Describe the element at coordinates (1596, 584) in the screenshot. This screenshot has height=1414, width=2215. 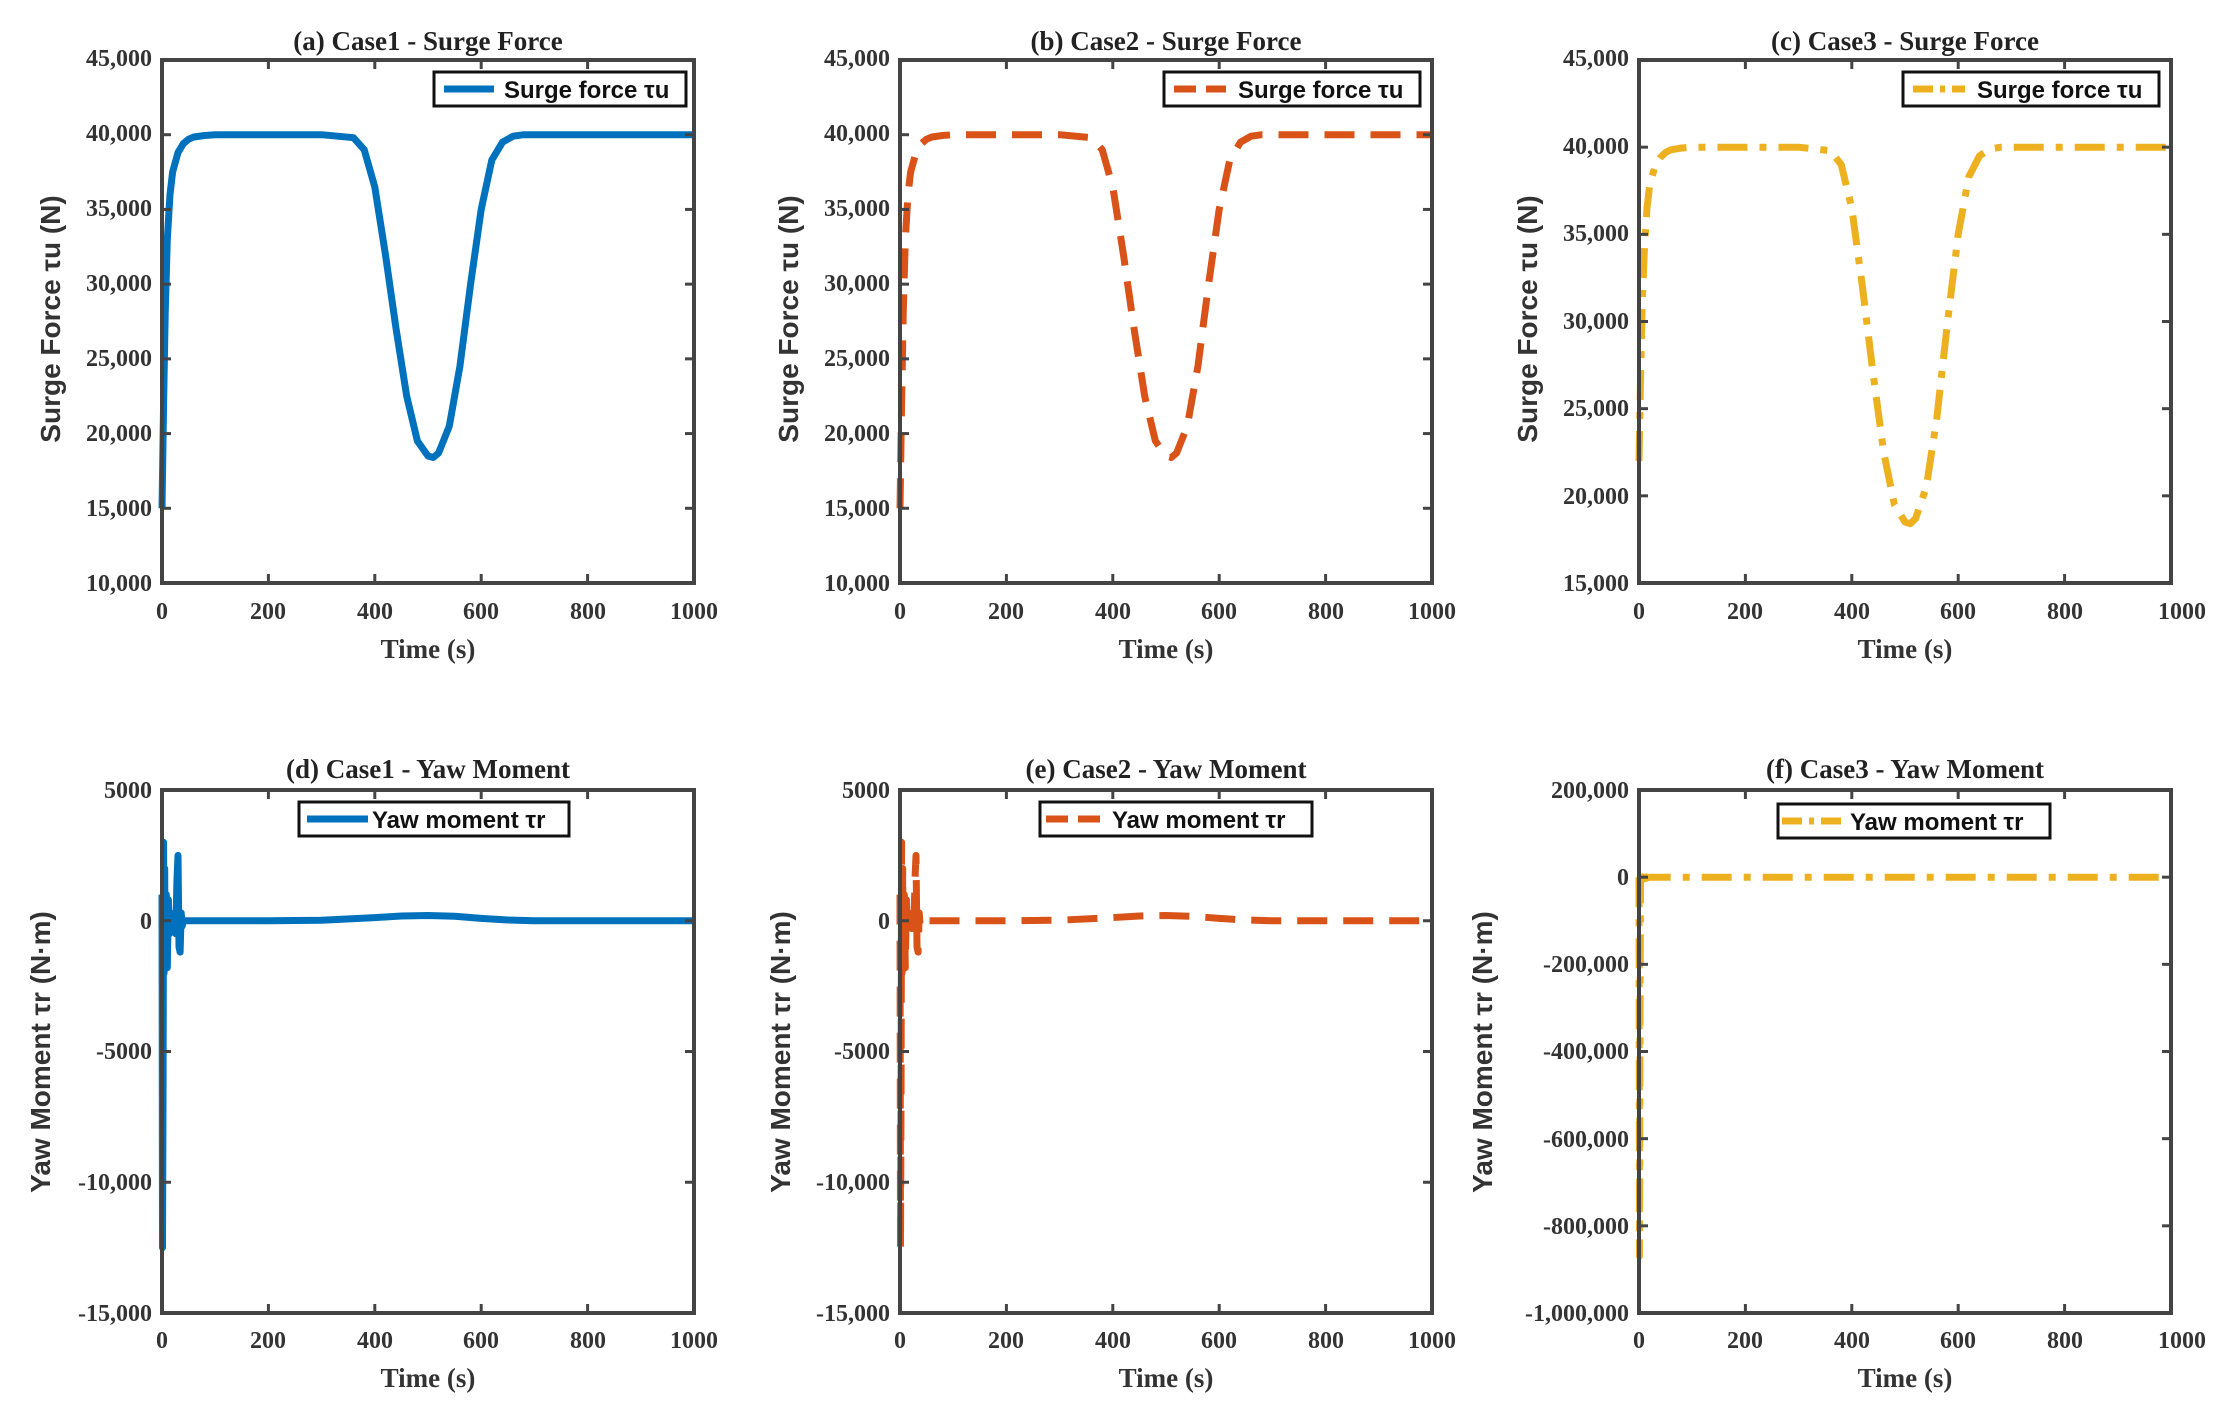
I see `ytick-c-0: 15,000` at that location.